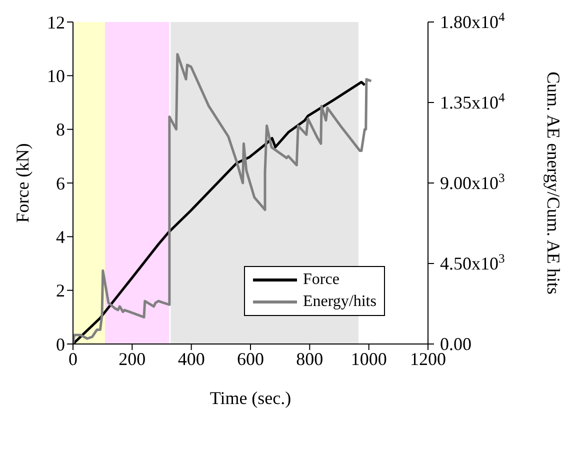 The height and width of the screenshot is (460, 569). Describe the element at coordinates (250, 358) in the screenshot. I see `x-tick-label: 600` at that location.